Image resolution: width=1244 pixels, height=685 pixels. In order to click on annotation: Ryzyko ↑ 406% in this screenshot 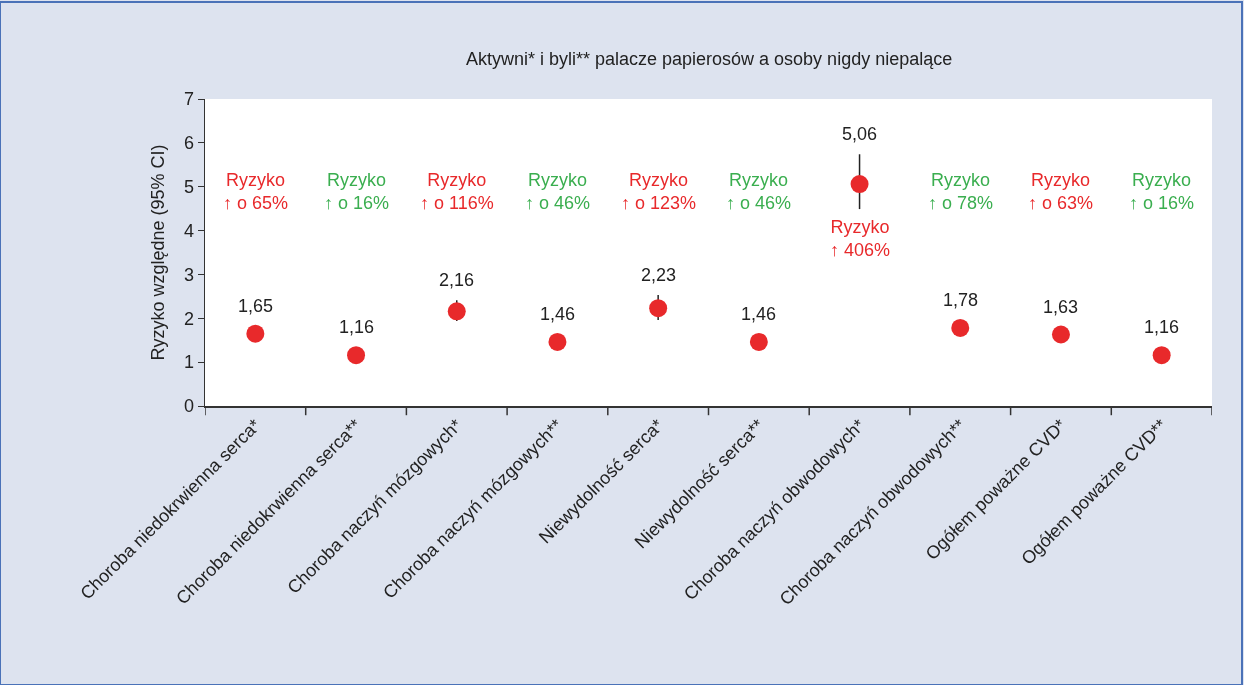, I will do `click(860, 239)`.